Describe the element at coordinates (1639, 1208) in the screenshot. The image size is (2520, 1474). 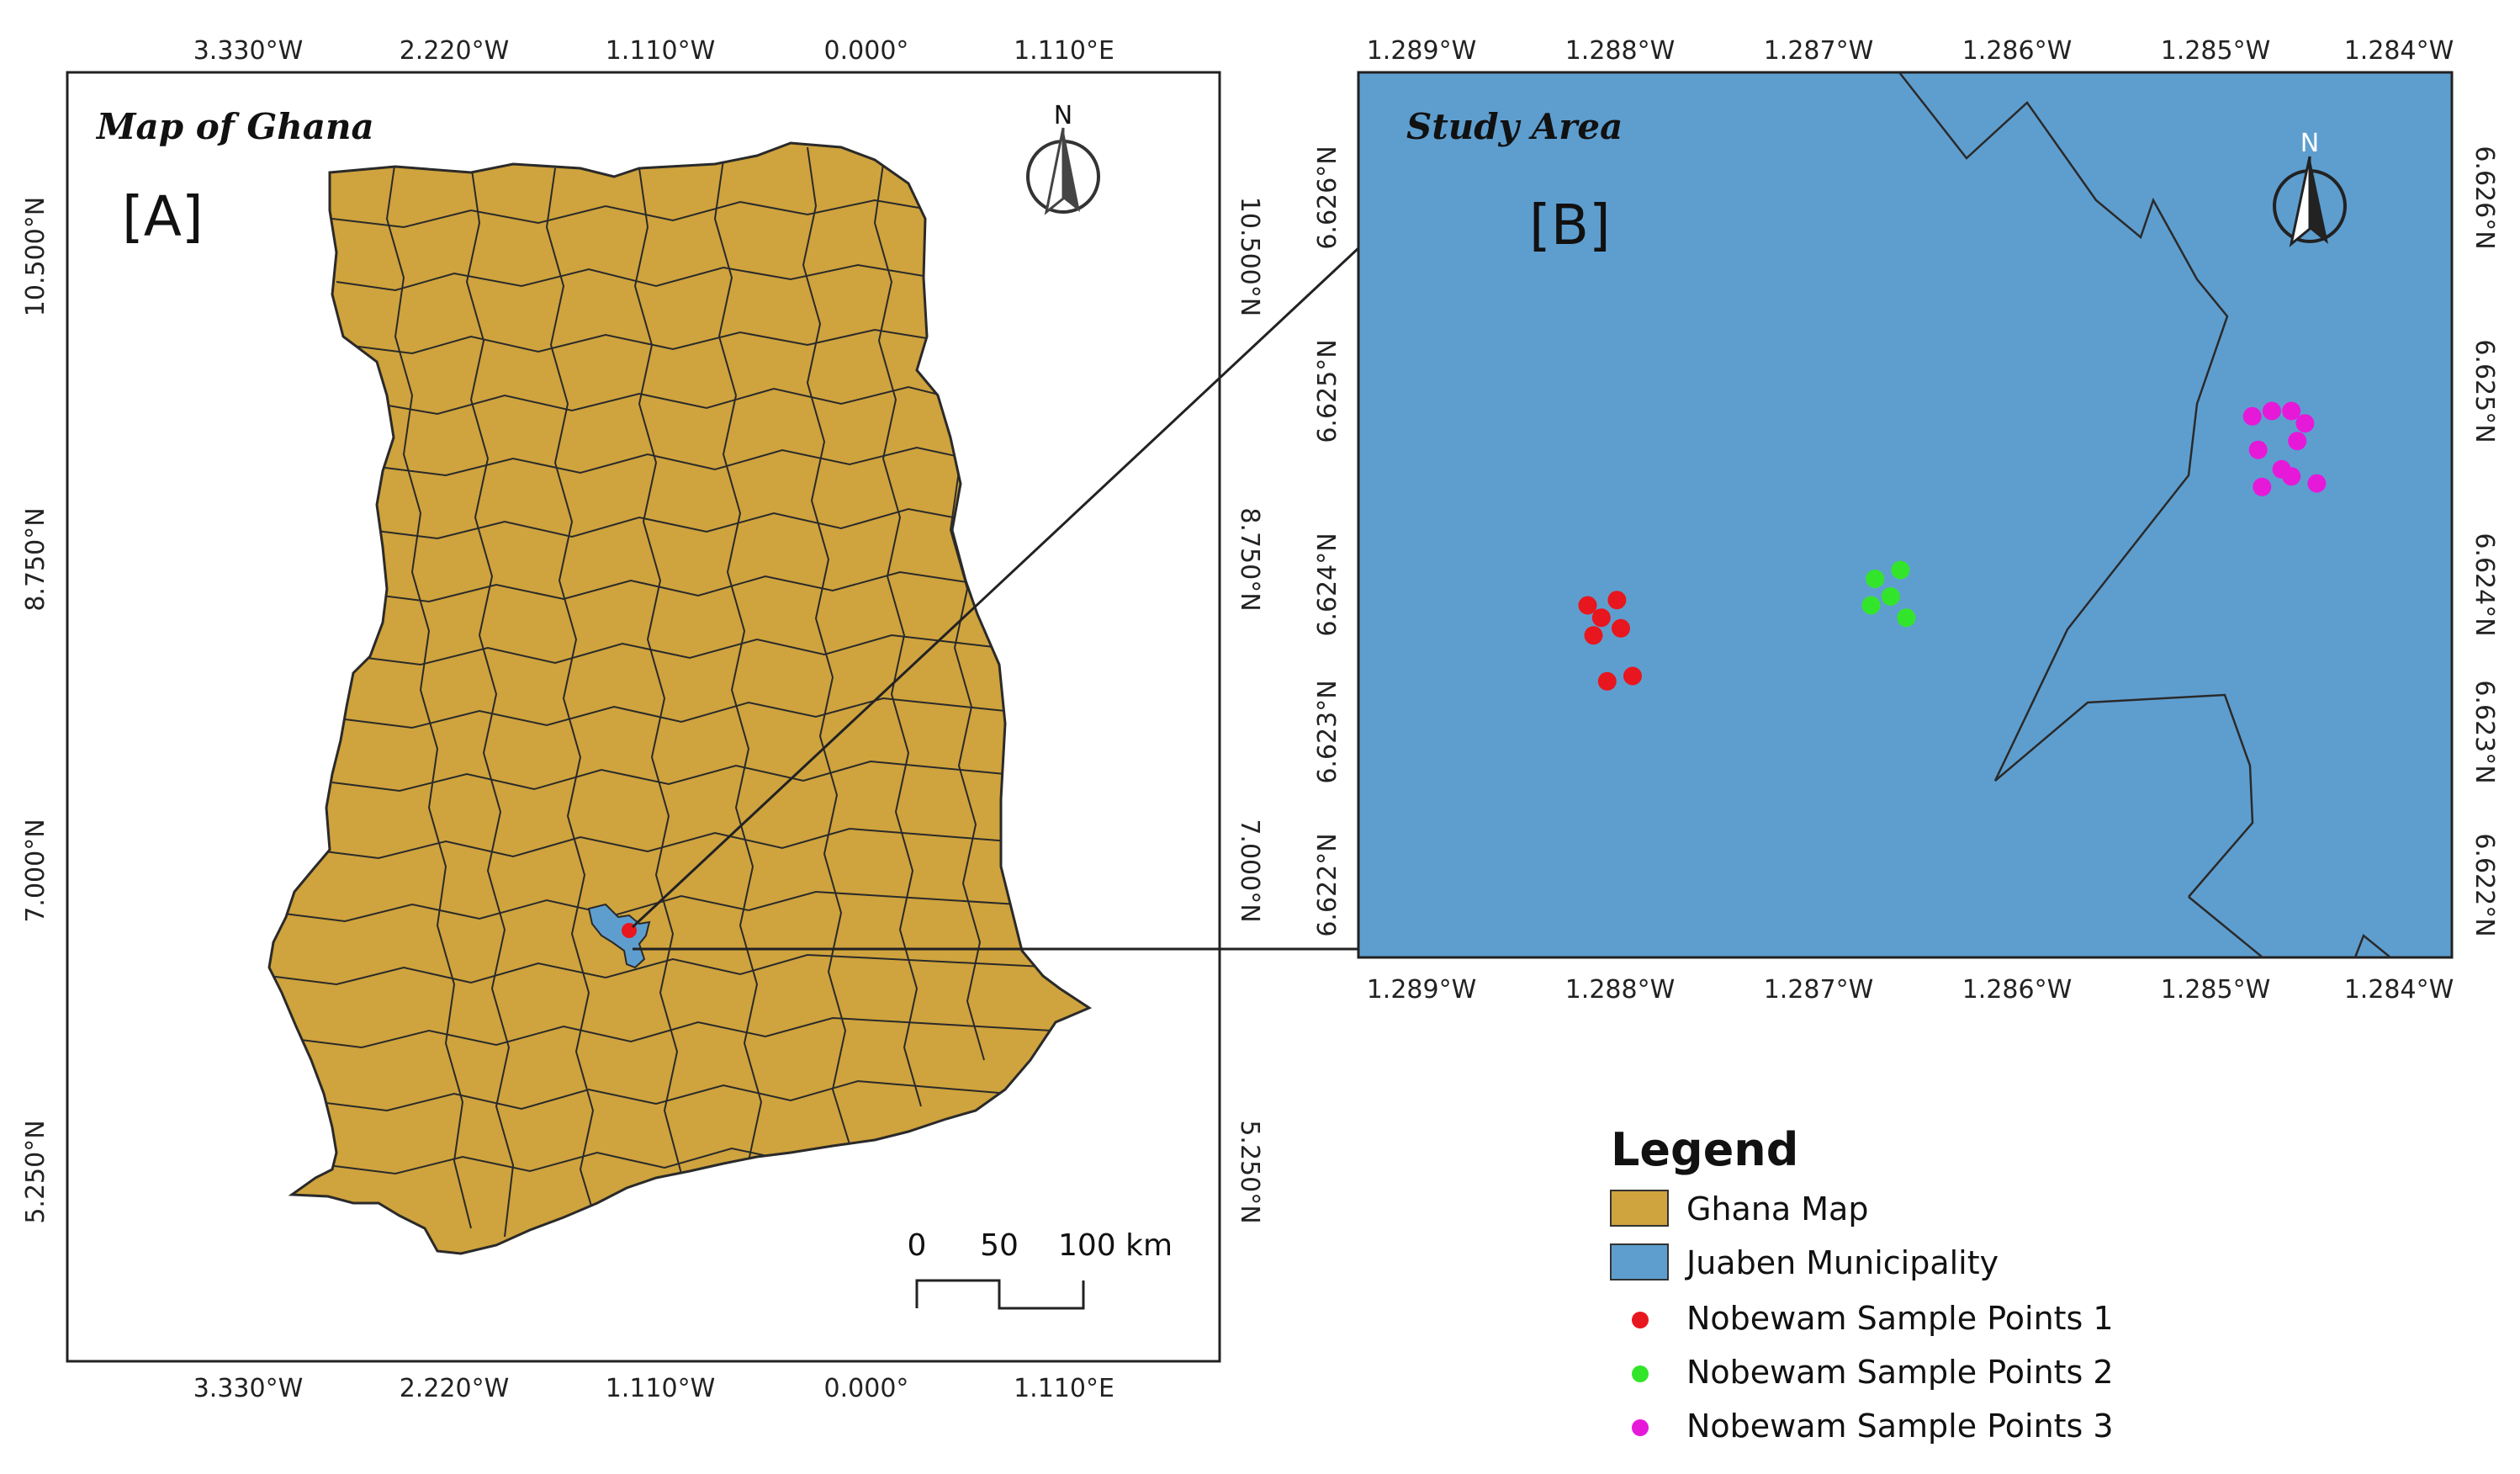
I see `legend-swatch-ghana` at that location.